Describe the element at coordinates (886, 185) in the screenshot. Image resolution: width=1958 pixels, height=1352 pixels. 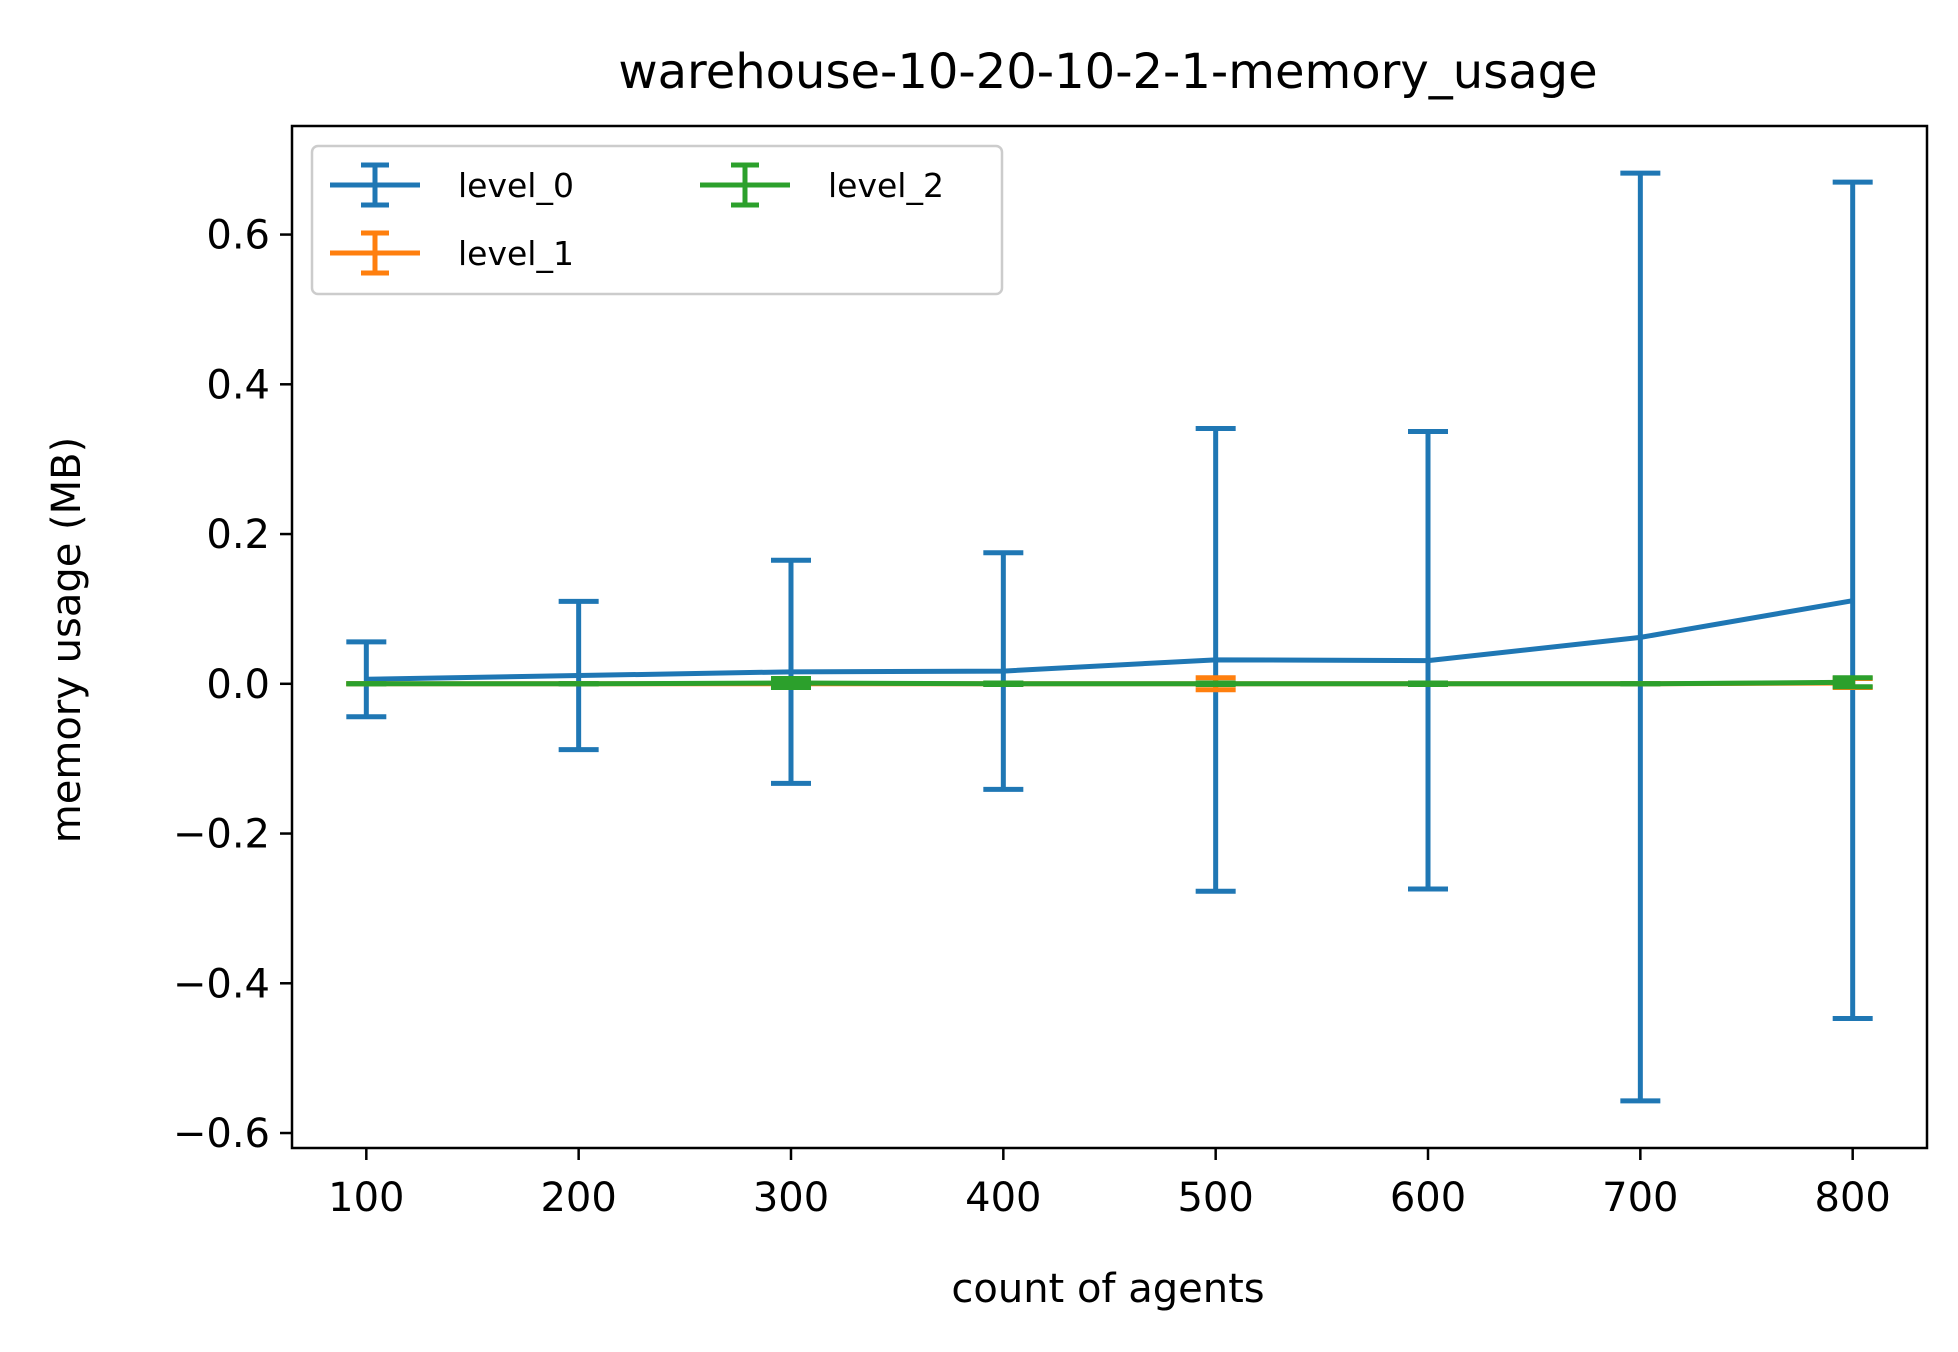
I see `legend-label: level_2` at that location.